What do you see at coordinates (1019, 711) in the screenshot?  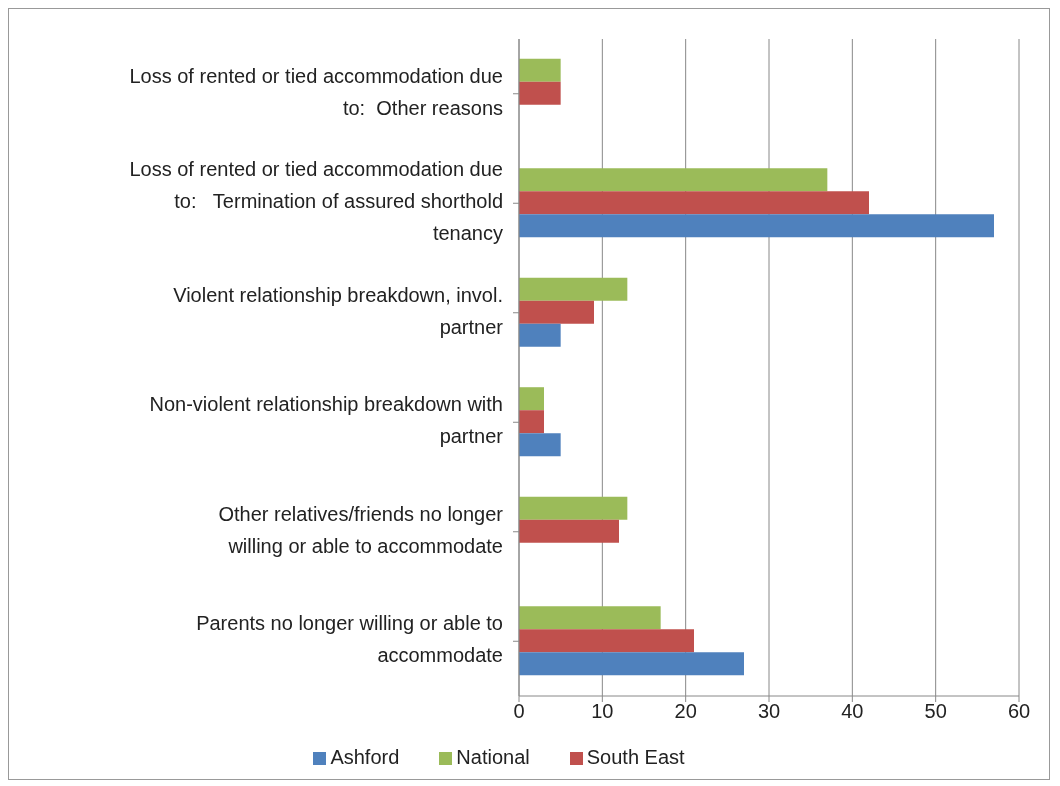 I see `x-tick-label: 60` at bounding box center [1019, 711].